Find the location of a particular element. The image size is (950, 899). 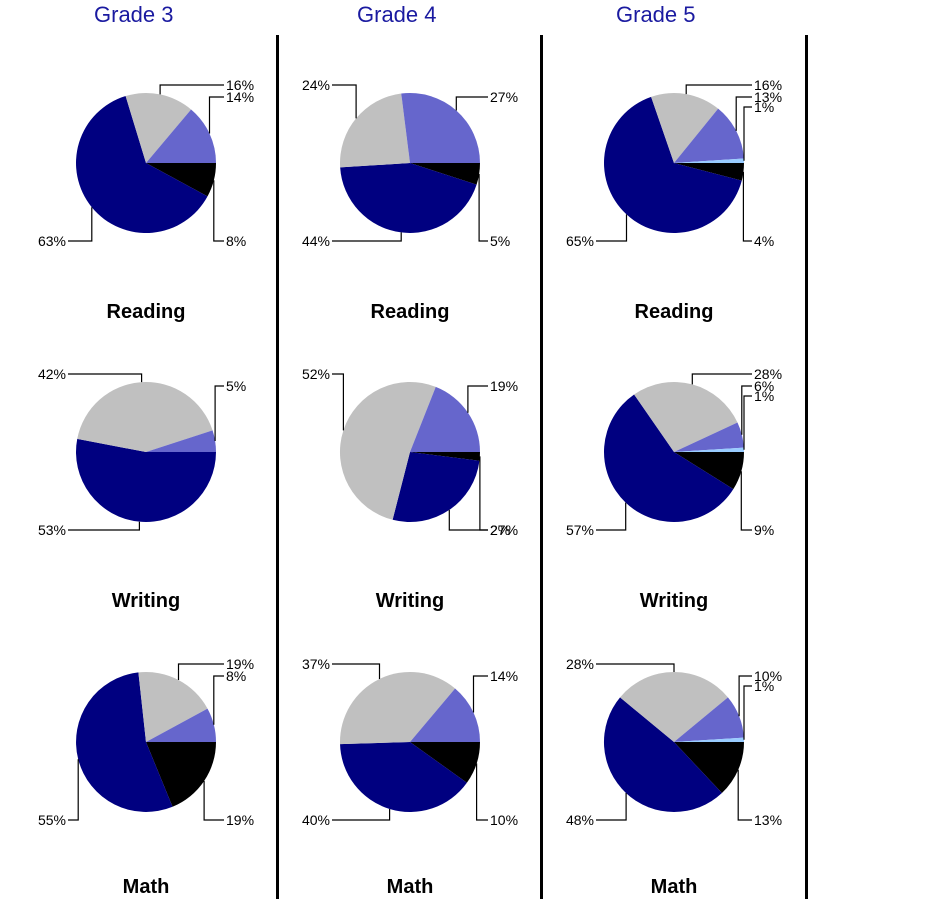

pie-chart-grade-3-math: 19%55%19%8%Math is located at coordinates (146, 777).